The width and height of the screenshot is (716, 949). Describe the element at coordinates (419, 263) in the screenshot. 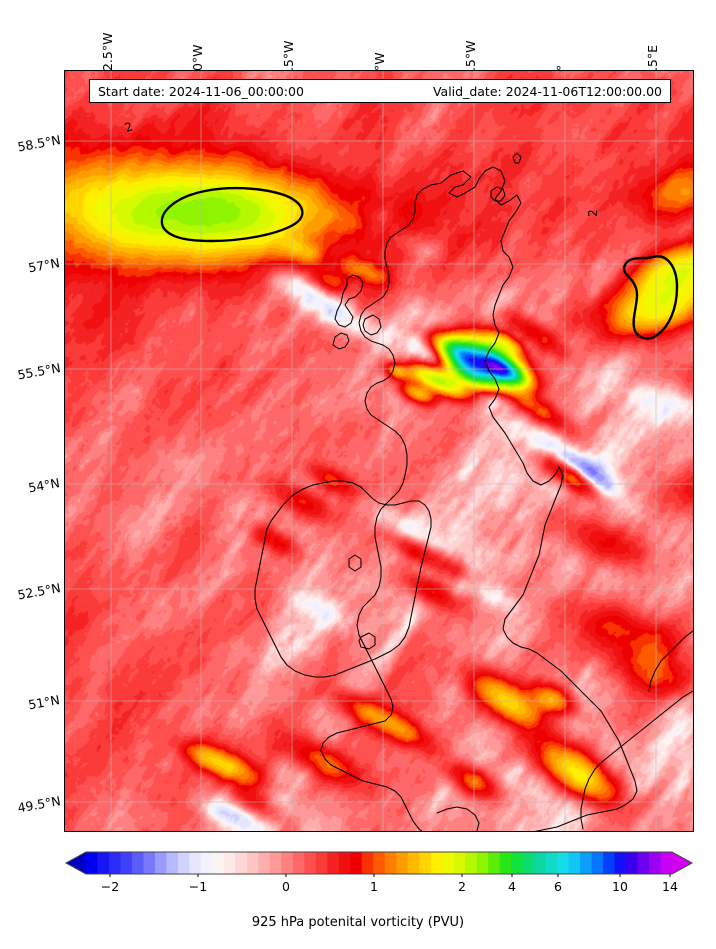

I see `pv-contour-2pvu` at that location.